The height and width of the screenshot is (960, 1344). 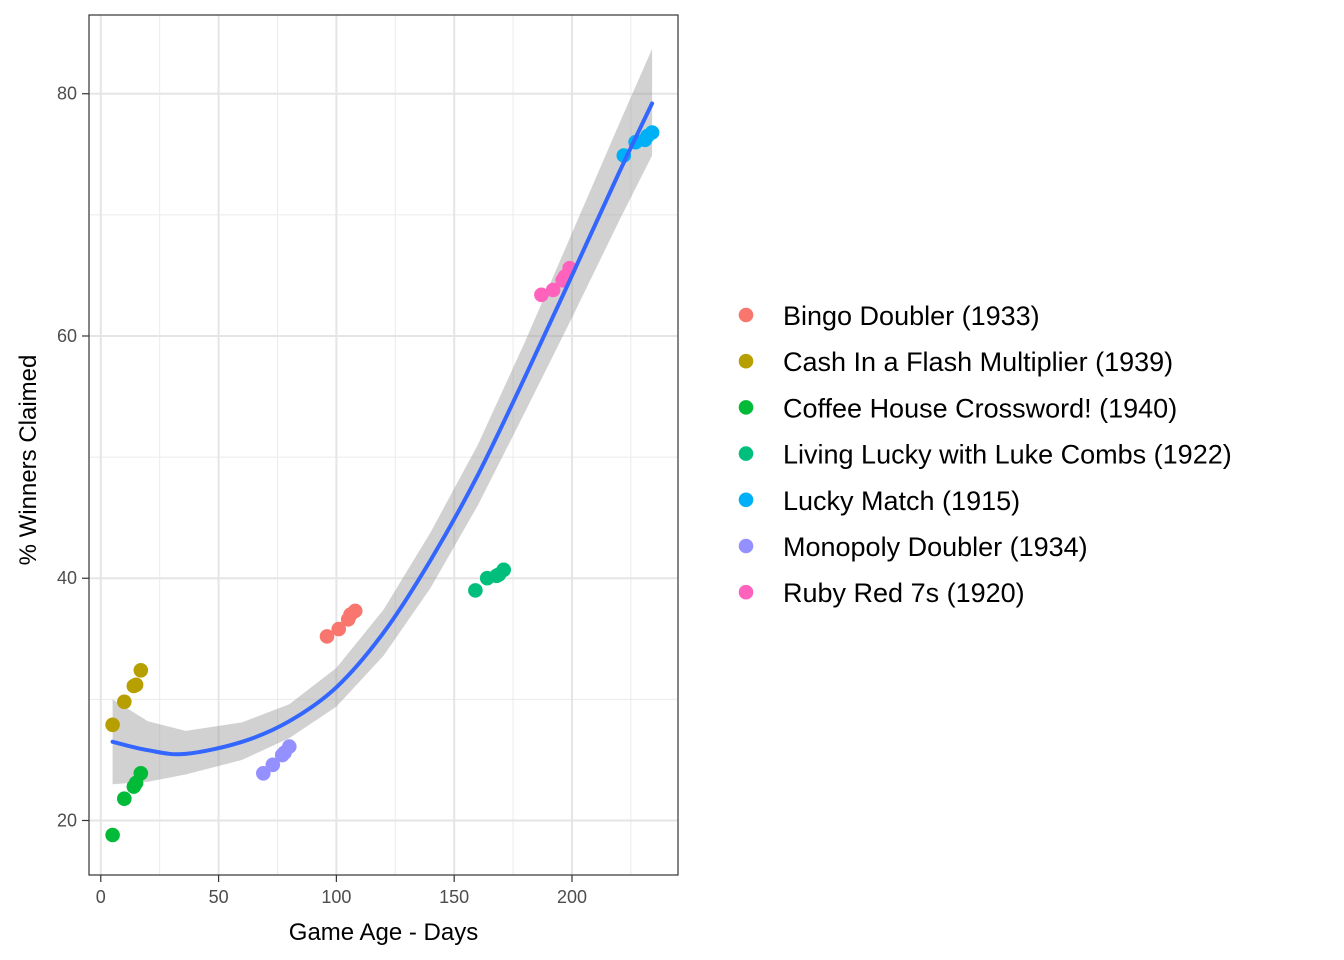 I want to click on x-tick-label: 200, so click(x=572, y=897).